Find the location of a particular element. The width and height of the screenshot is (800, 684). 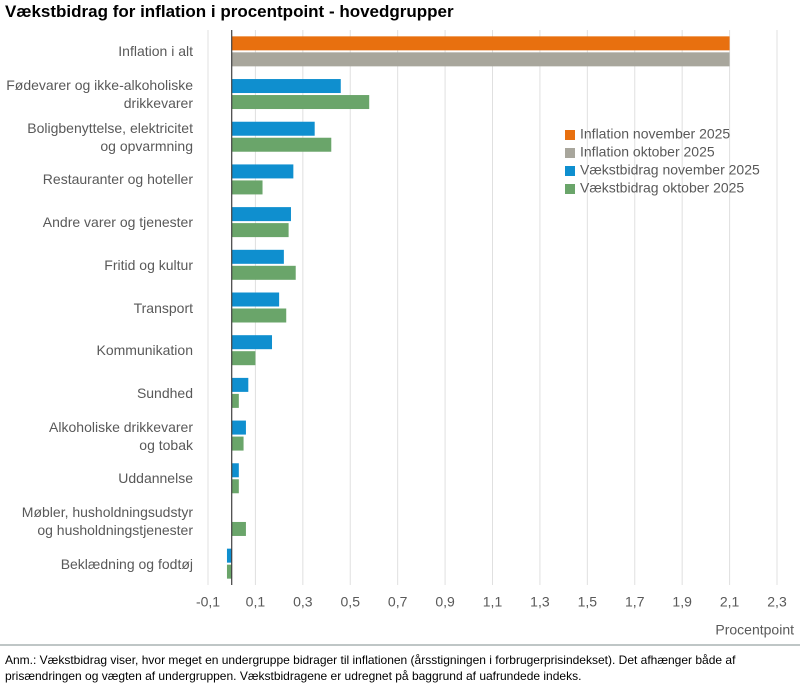

category-label: Inflation i alt is located at coordinates (155, 51).